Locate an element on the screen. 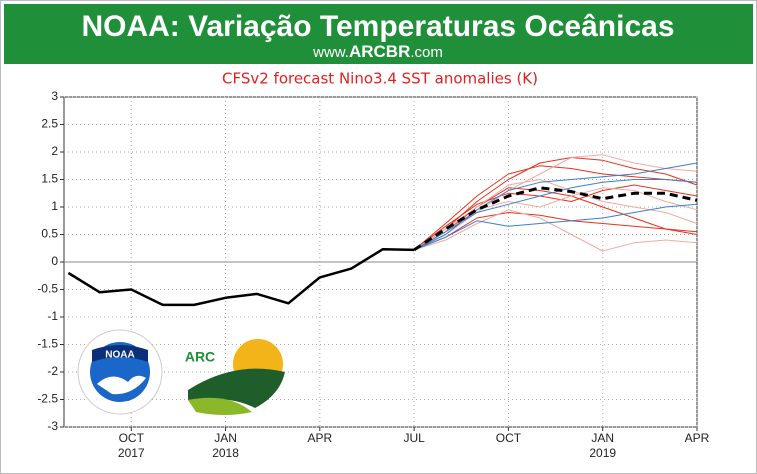 Image resolution: width=757 pixels, height=474 pixels. arc-text: ARC is located at coordinates (200, 357).